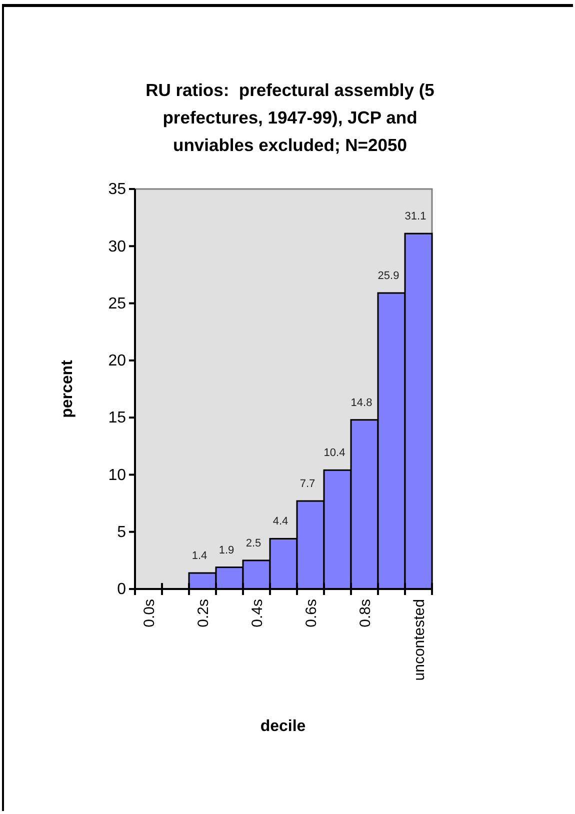  What do you see at coordinates (257, 613) in the screenshot?
I see `x-tick-label: 0.4s` at bounding box center [257, 613].